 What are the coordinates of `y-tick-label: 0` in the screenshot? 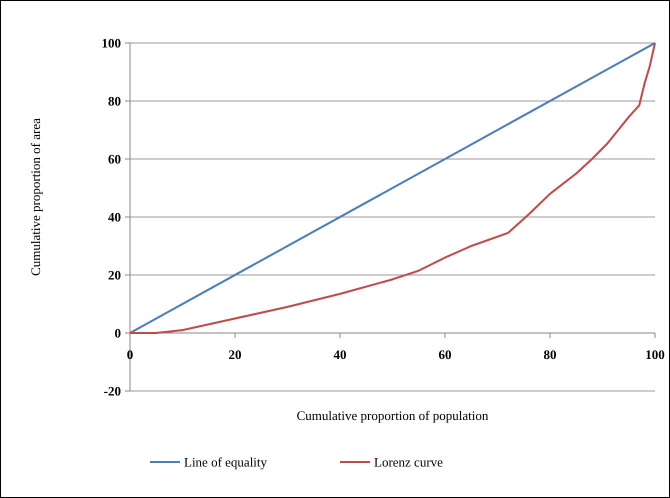 It's located at (117, 333).